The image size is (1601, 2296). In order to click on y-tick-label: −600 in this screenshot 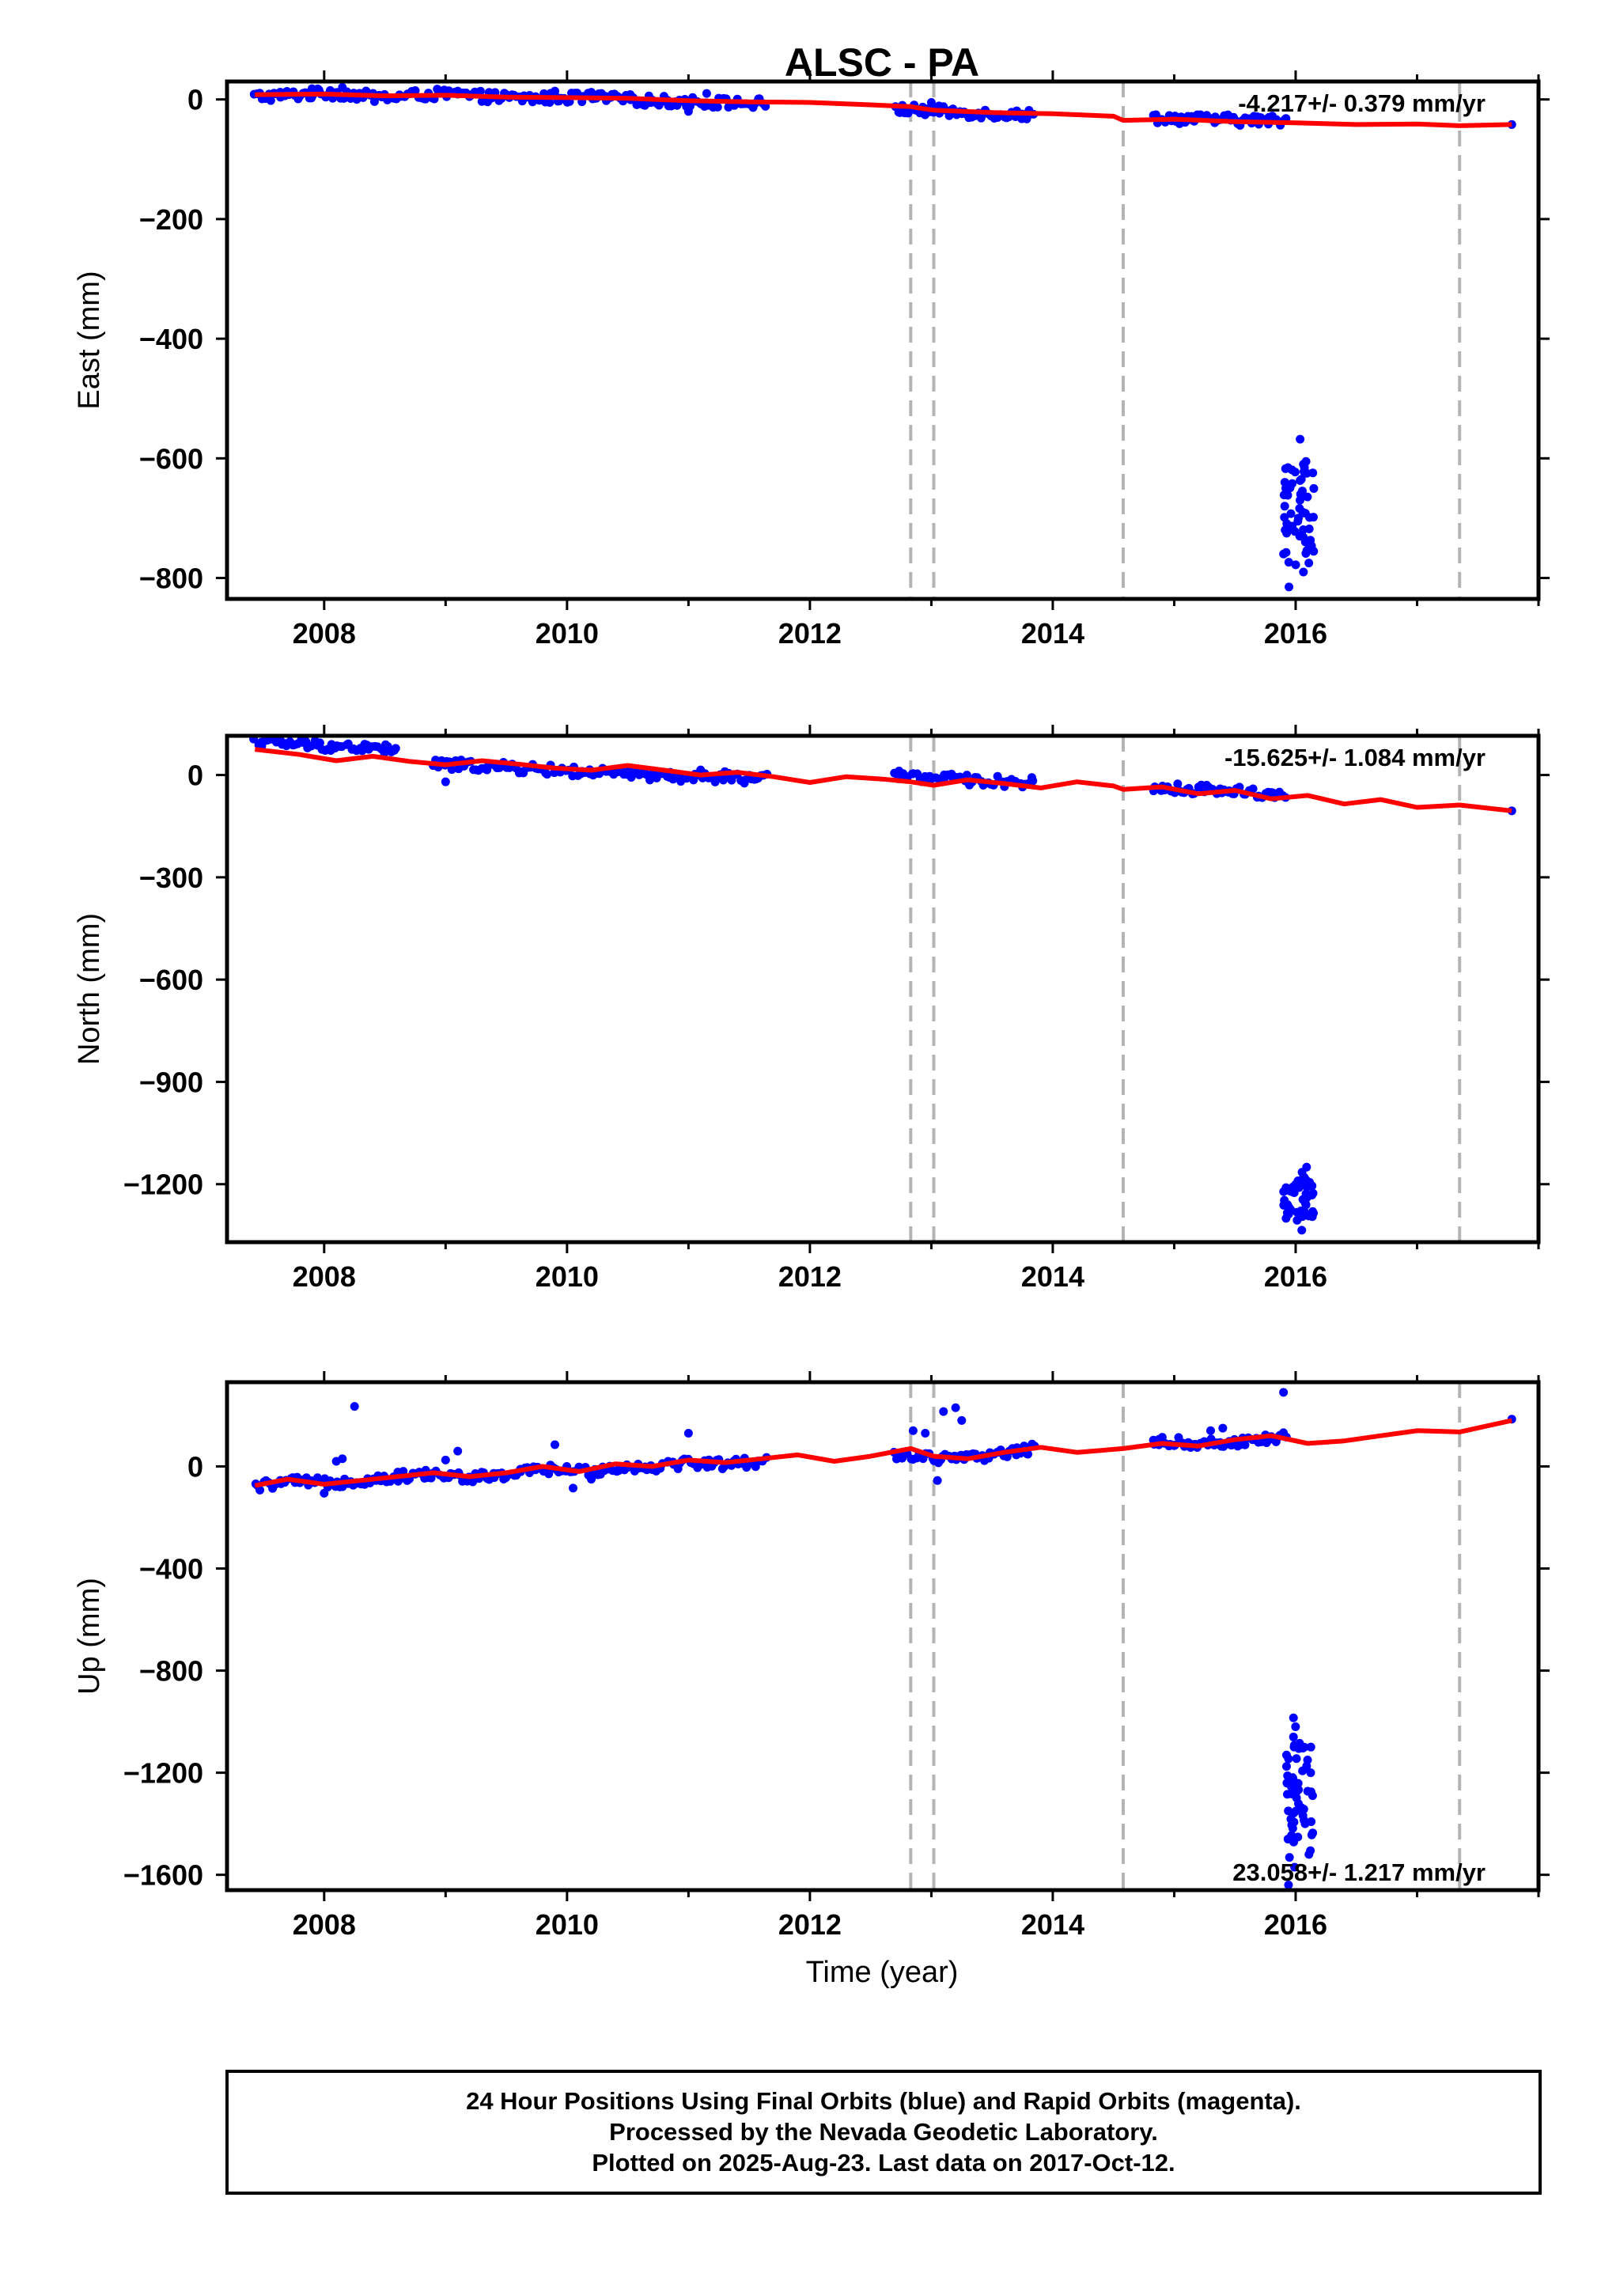, I will do `click(171, 459)`.